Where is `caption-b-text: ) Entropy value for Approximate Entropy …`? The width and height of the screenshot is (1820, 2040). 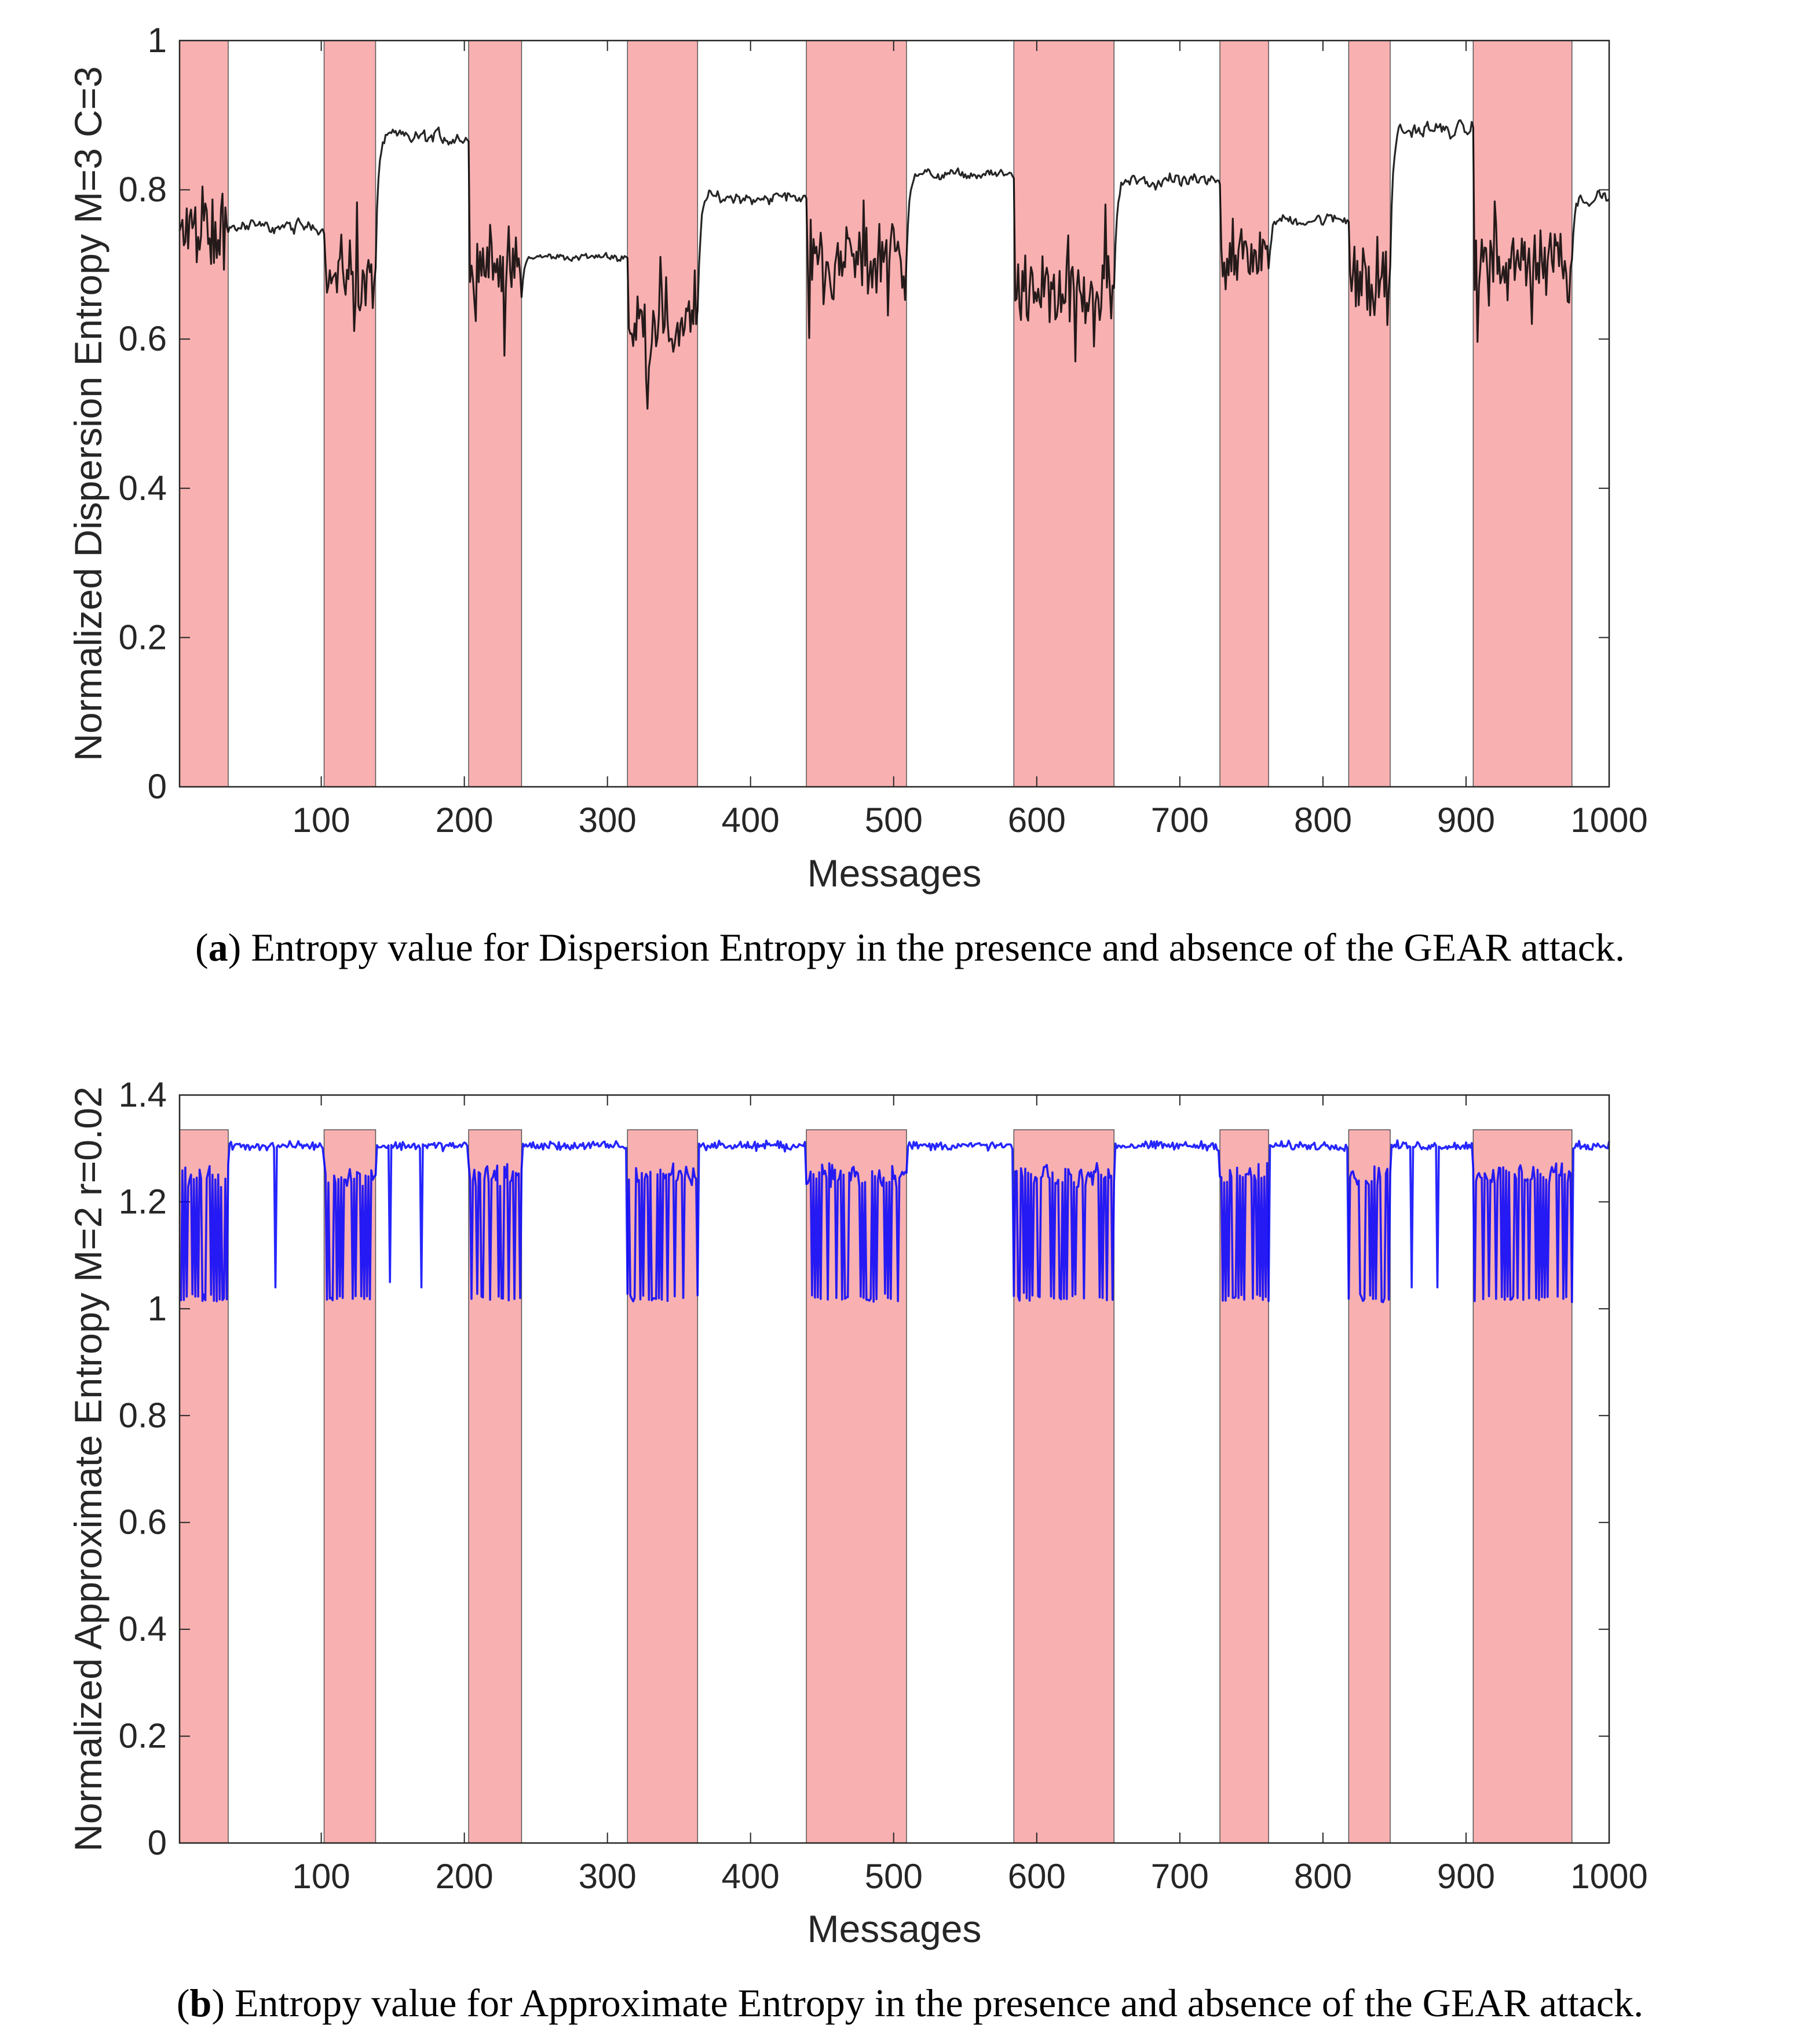 caption-b-text: ) Entropy value for Approximate Entropy … is located at coordinates (927, 2003).